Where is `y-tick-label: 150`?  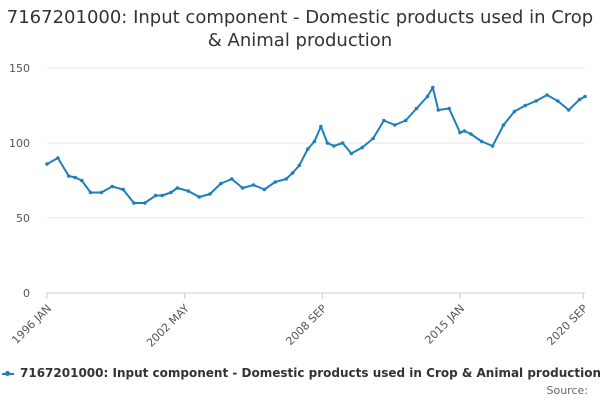 y-tick-label: 150 is located at coordinates (19, 68).